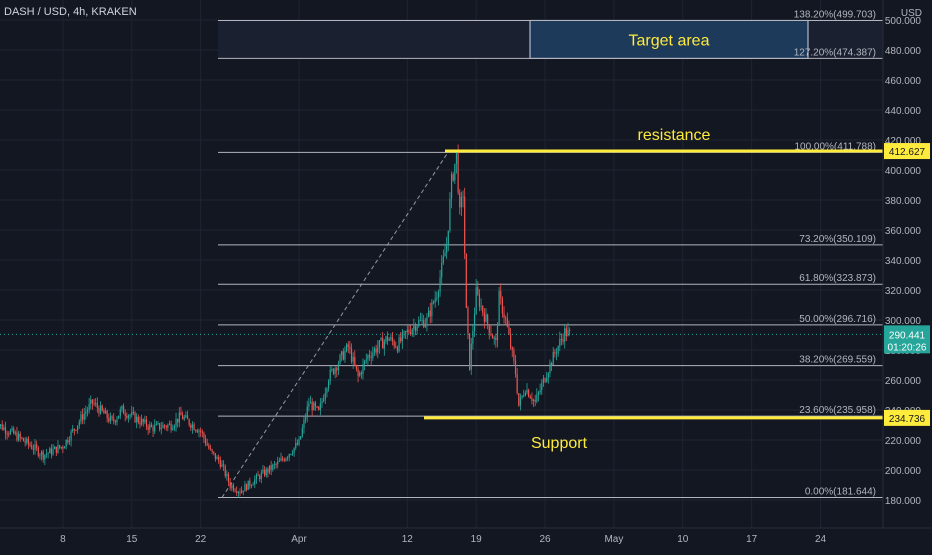  I want to click on time-axis: 8 15 22 Apr 12 19 26 May 10 17 24, so click(466, 536).